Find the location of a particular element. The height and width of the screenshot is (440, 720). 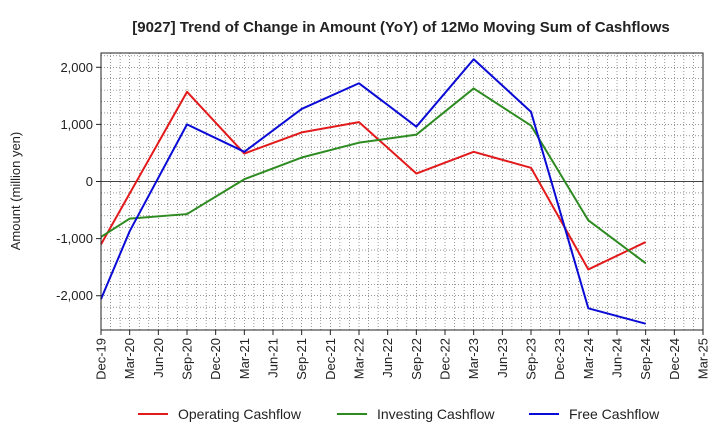

y-tick-label: 0 is located at coordinates (89, 181).